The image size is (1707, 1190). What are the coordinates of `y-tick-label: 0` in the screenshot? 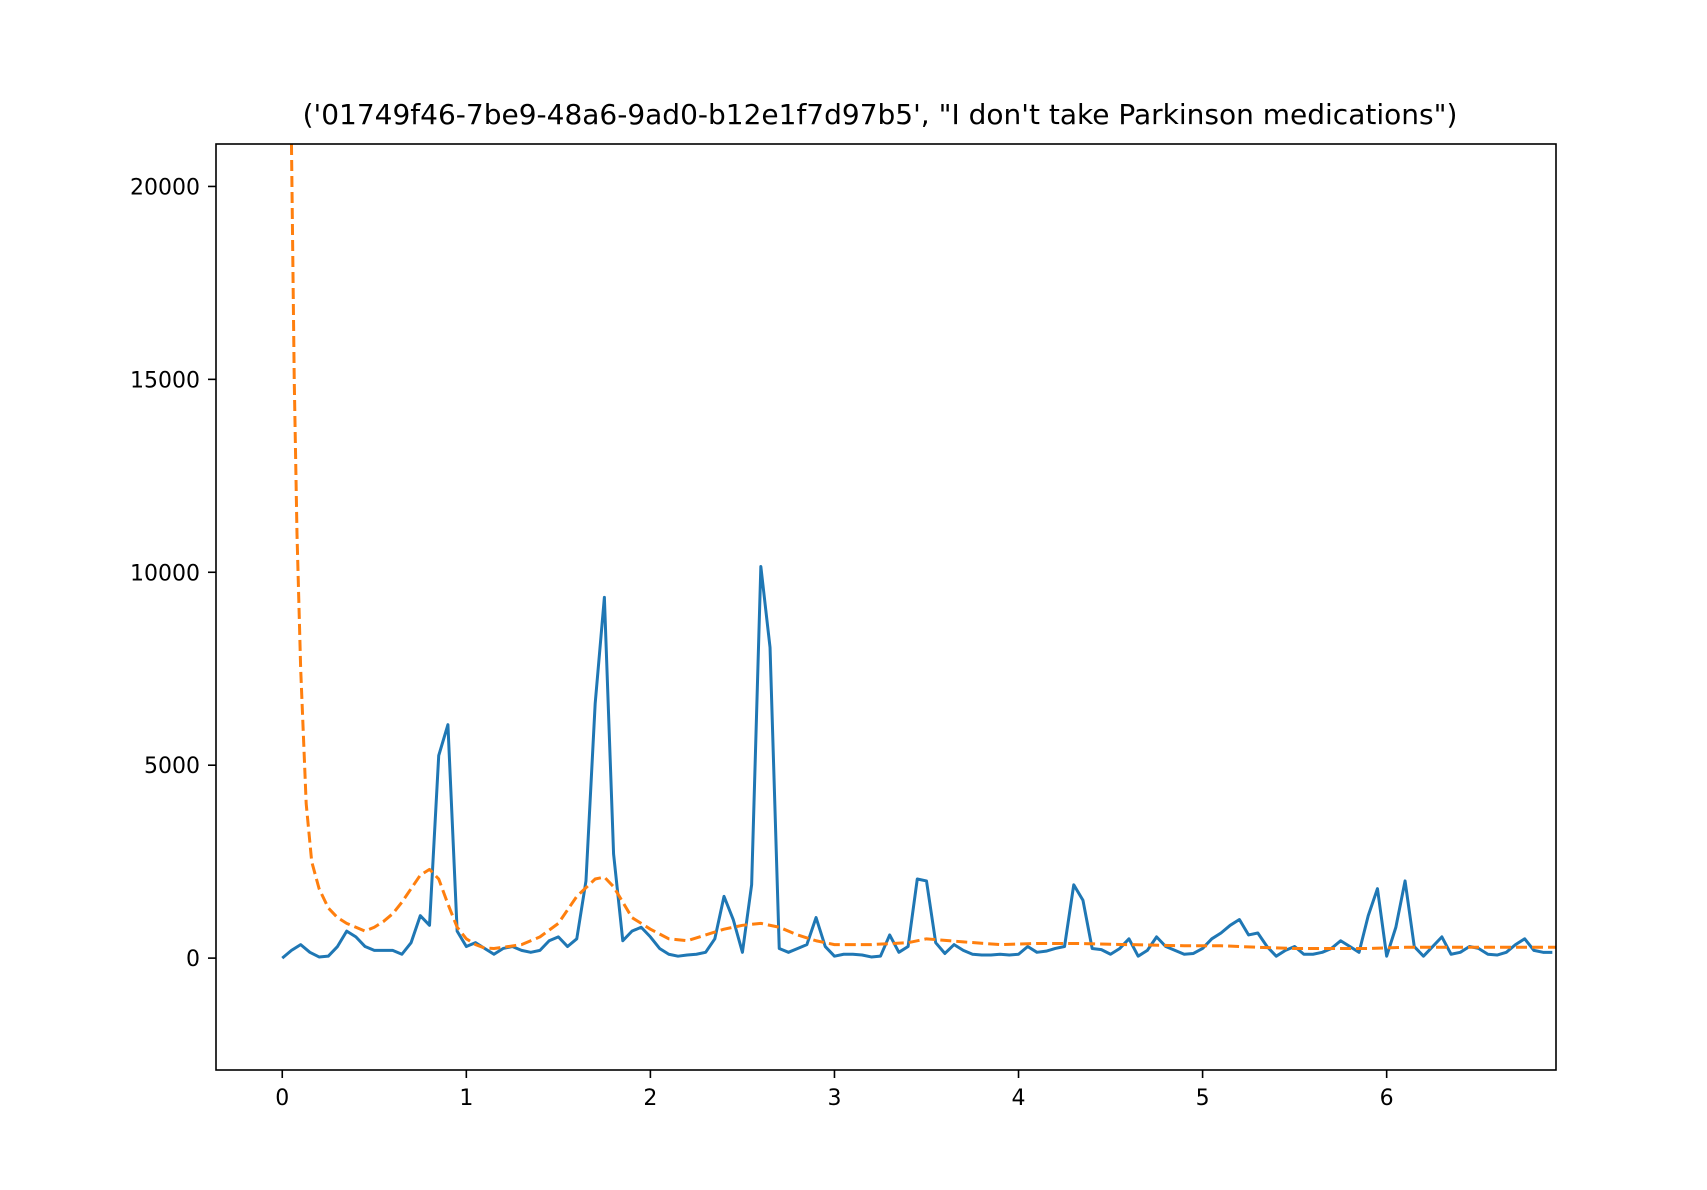 It's located at (193, 959).